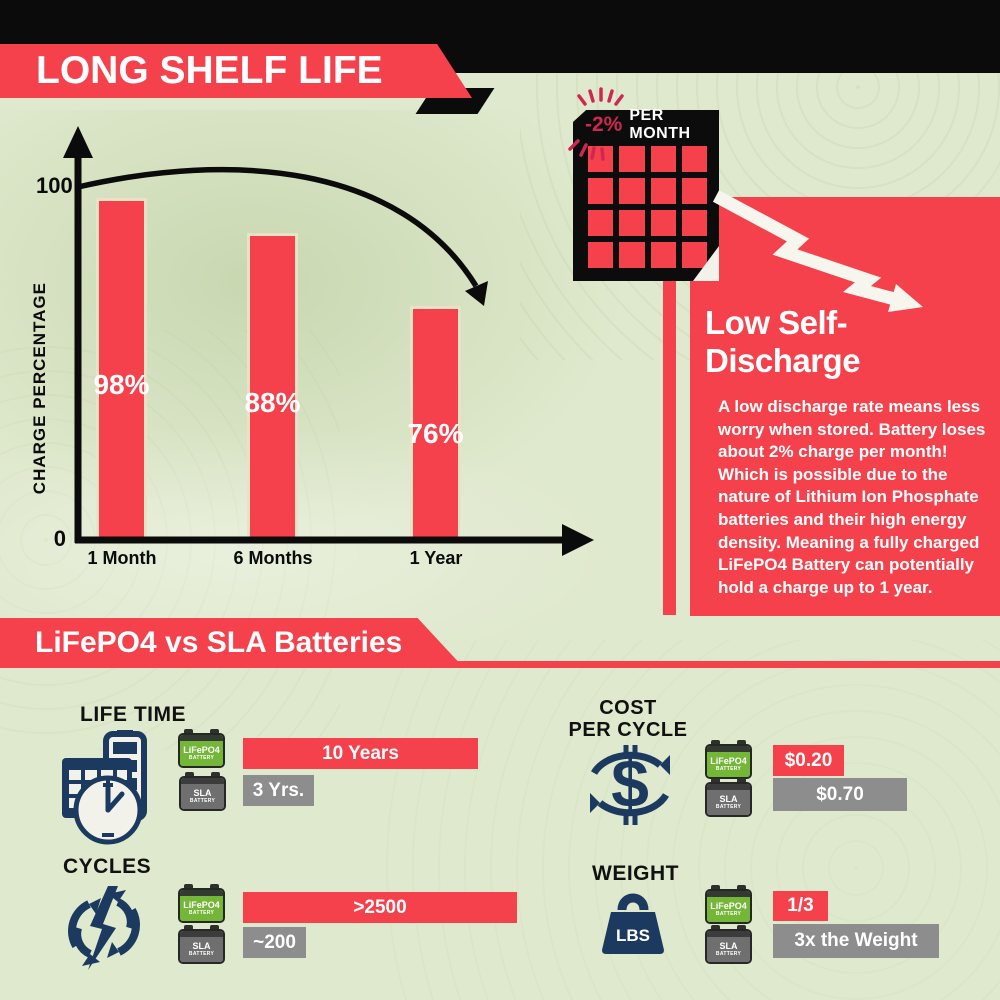  Describe the element at coordinates (78, 142) in the screenshot. I see `y-axis-arrowhead-icon` at that location.